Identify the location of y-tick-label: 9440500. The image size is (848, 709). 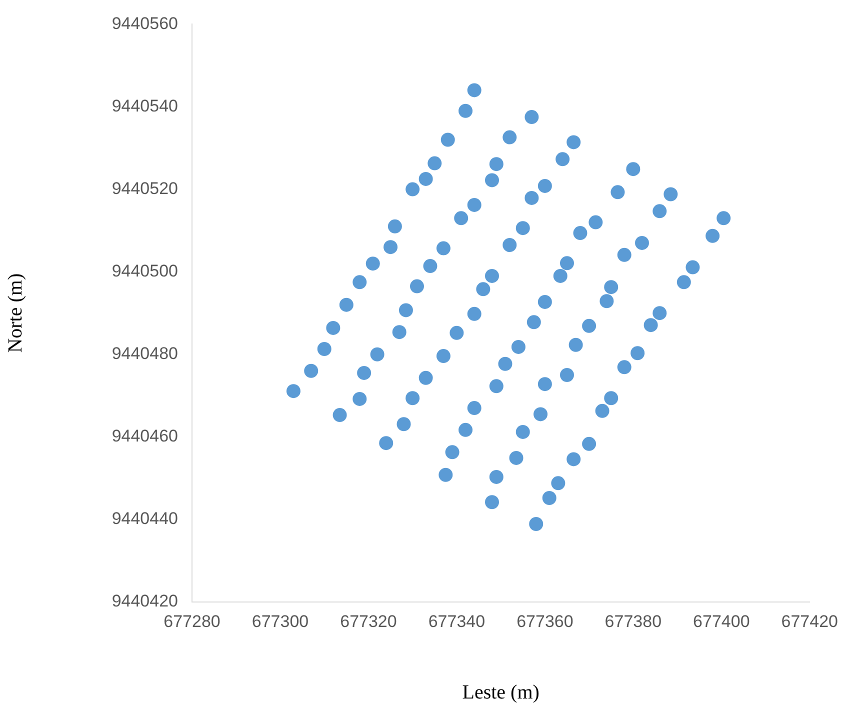
(145, 271).